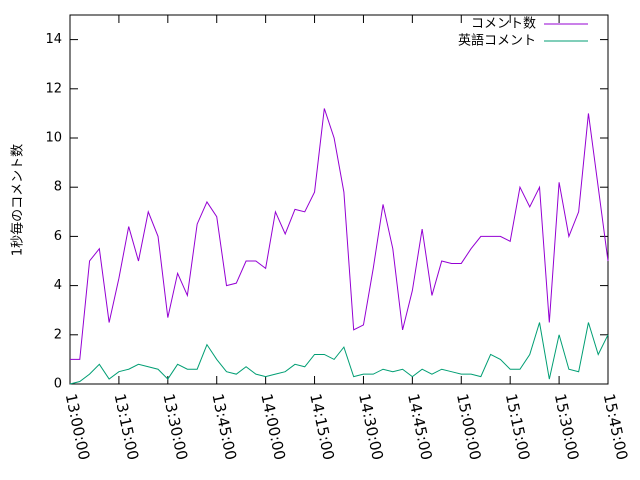  What do you see at coordinates (58, 384) in the screenshot?
I see `y-tick-label: 0` at bounding box center [58, 384].